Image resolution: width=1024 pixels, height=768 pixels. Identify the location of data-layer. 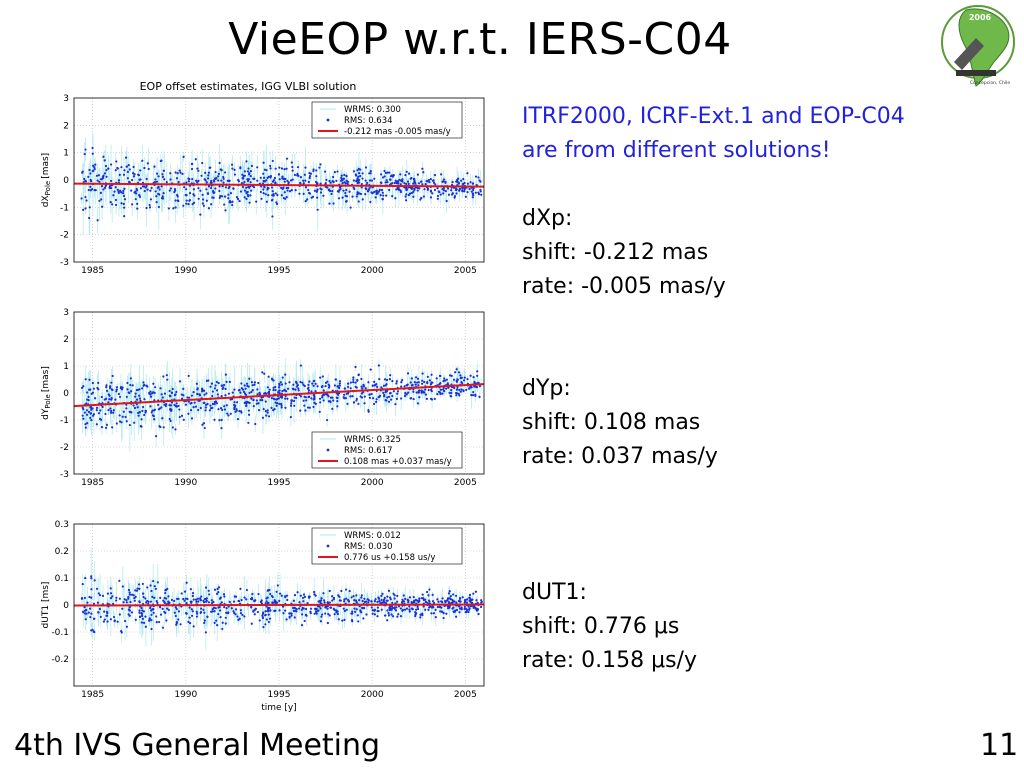
(279, 184).